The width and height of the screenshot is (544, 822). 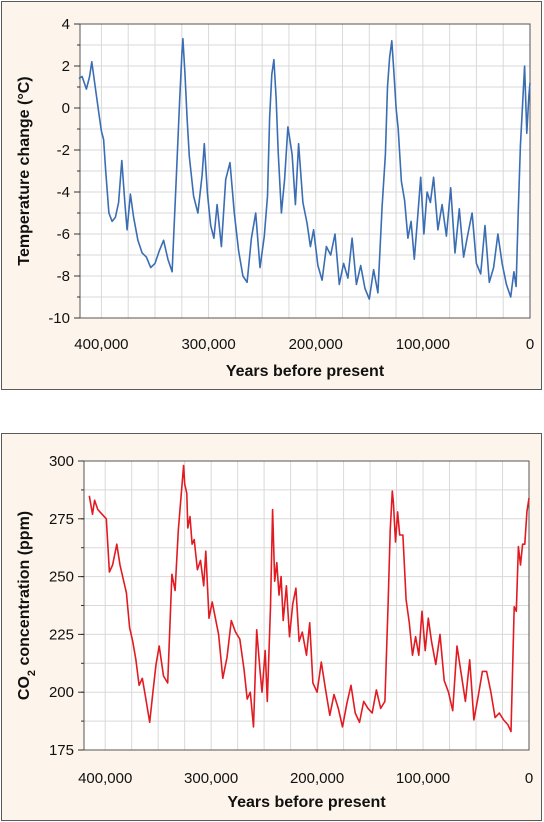 What do you see at coordinates (24, 170) in the screenshot?
I see `temperature-y-axis-title: Temperature change (°C)` at bounding box center [24, 170].